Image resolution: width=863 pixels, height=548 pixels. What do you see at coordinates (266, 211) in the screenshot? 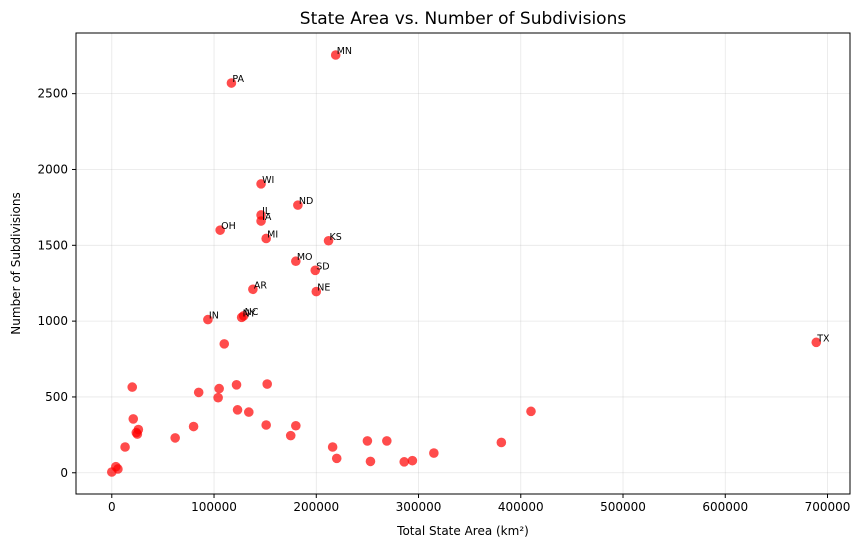
I see `point-label: IL` at bounding box center [266, 211].